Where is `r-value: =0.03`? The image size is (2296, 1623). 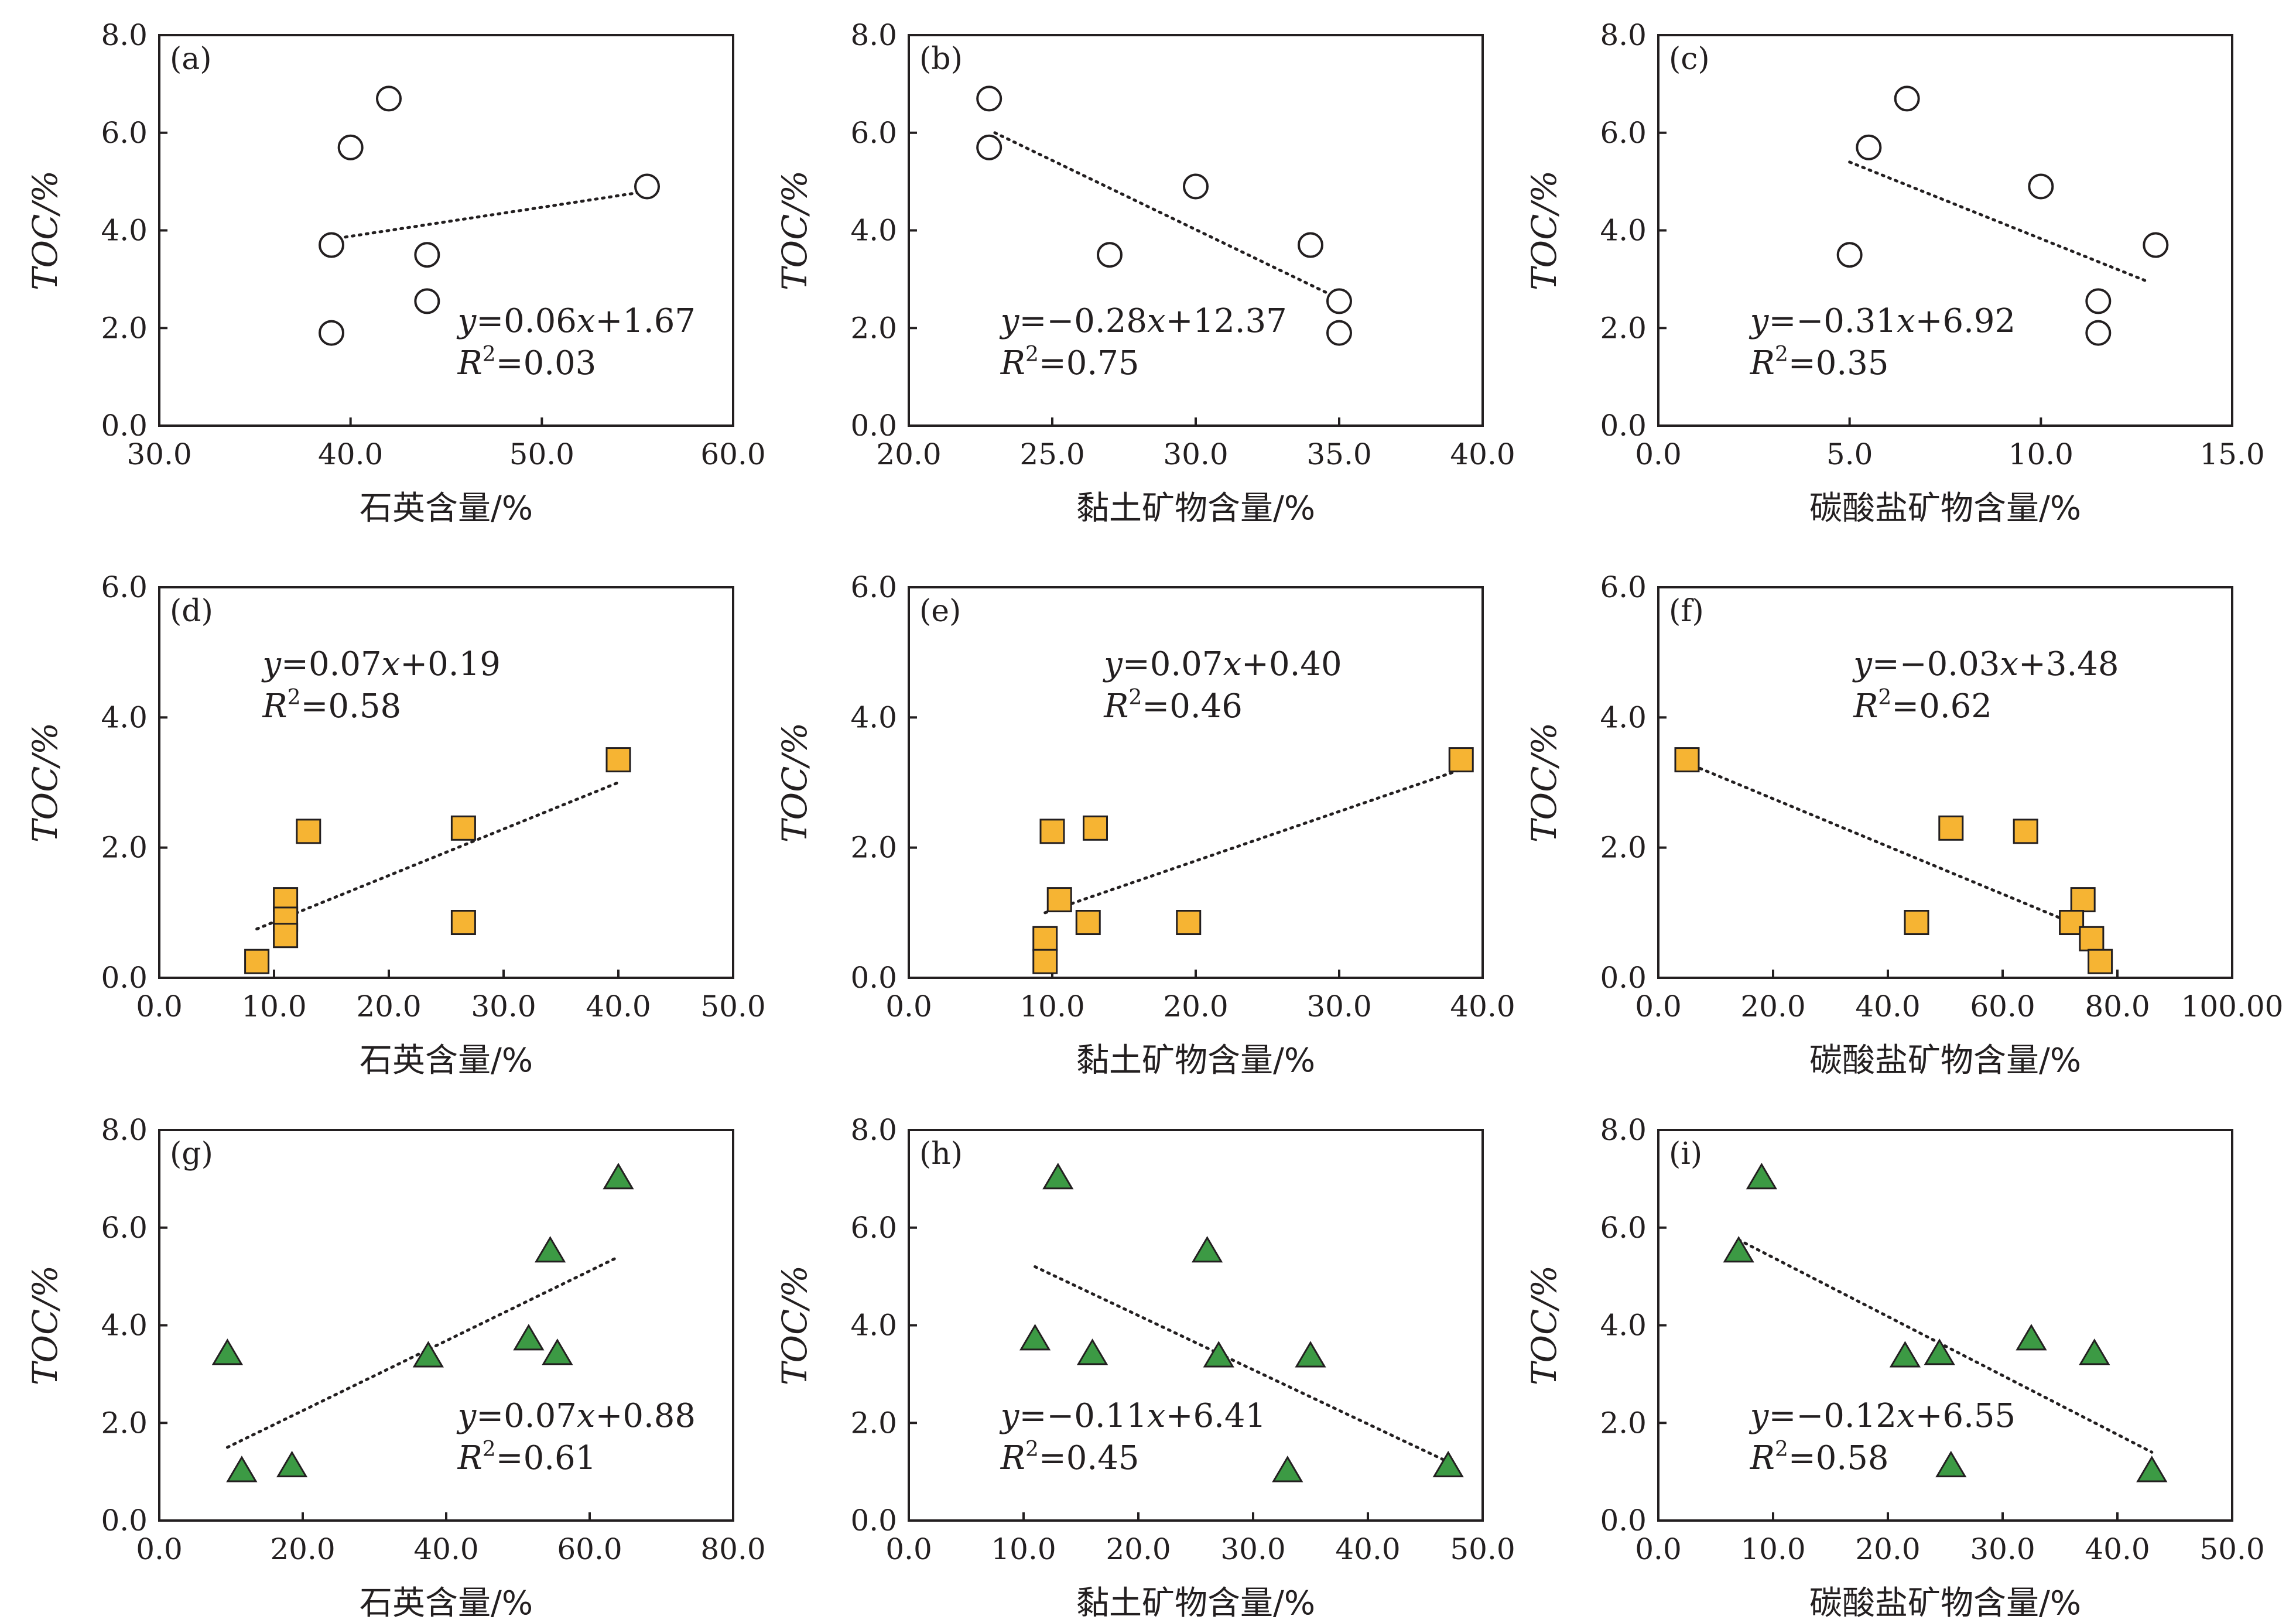
r-value: =0.03 is located at coordinates (546, 363).